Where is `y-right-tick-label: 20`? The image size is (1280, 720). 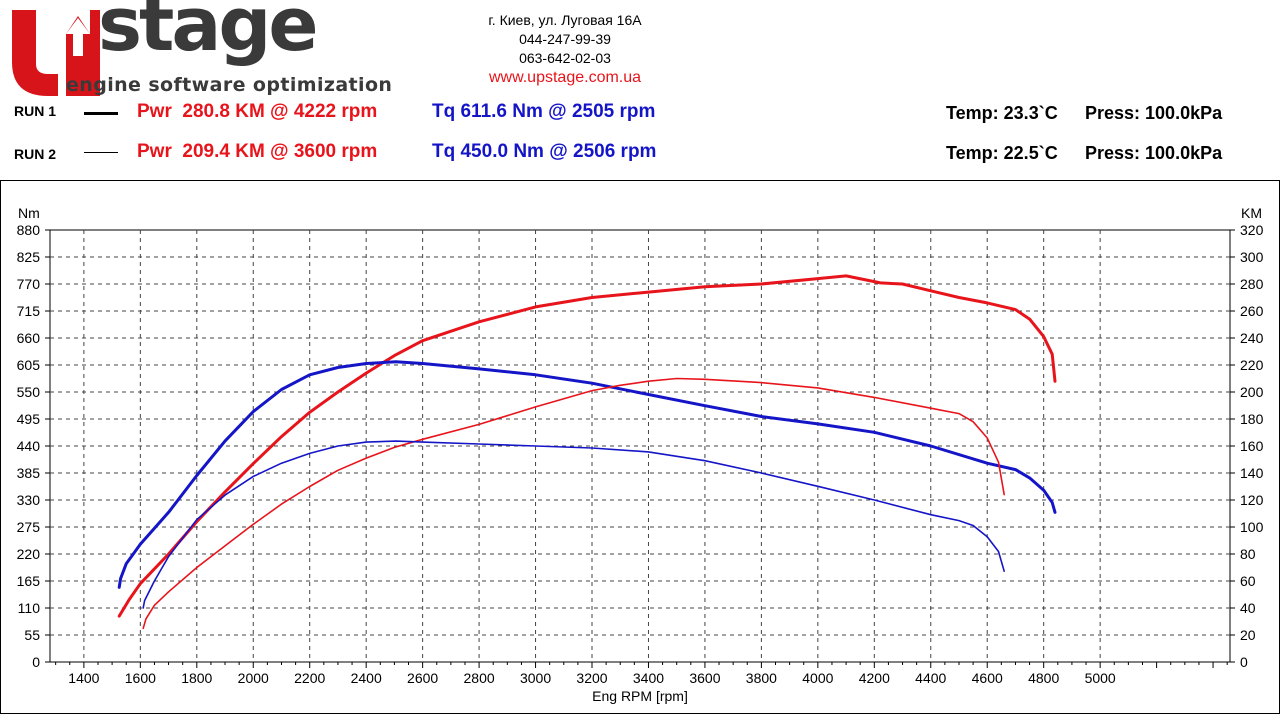
y-right-tick-label: 20 is located at coordinates (1248, 635).